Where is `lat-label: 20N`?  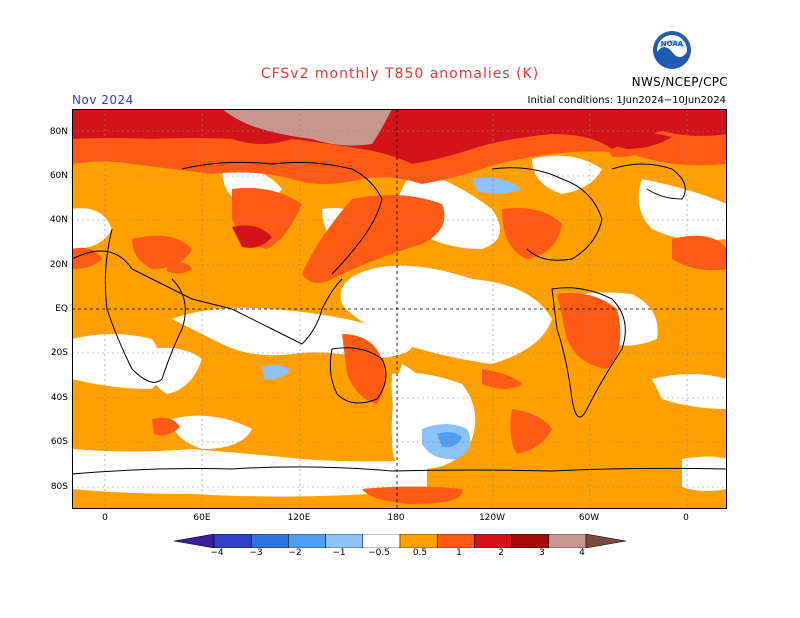 lat-label: 20N is located at coordinates (58, 265).